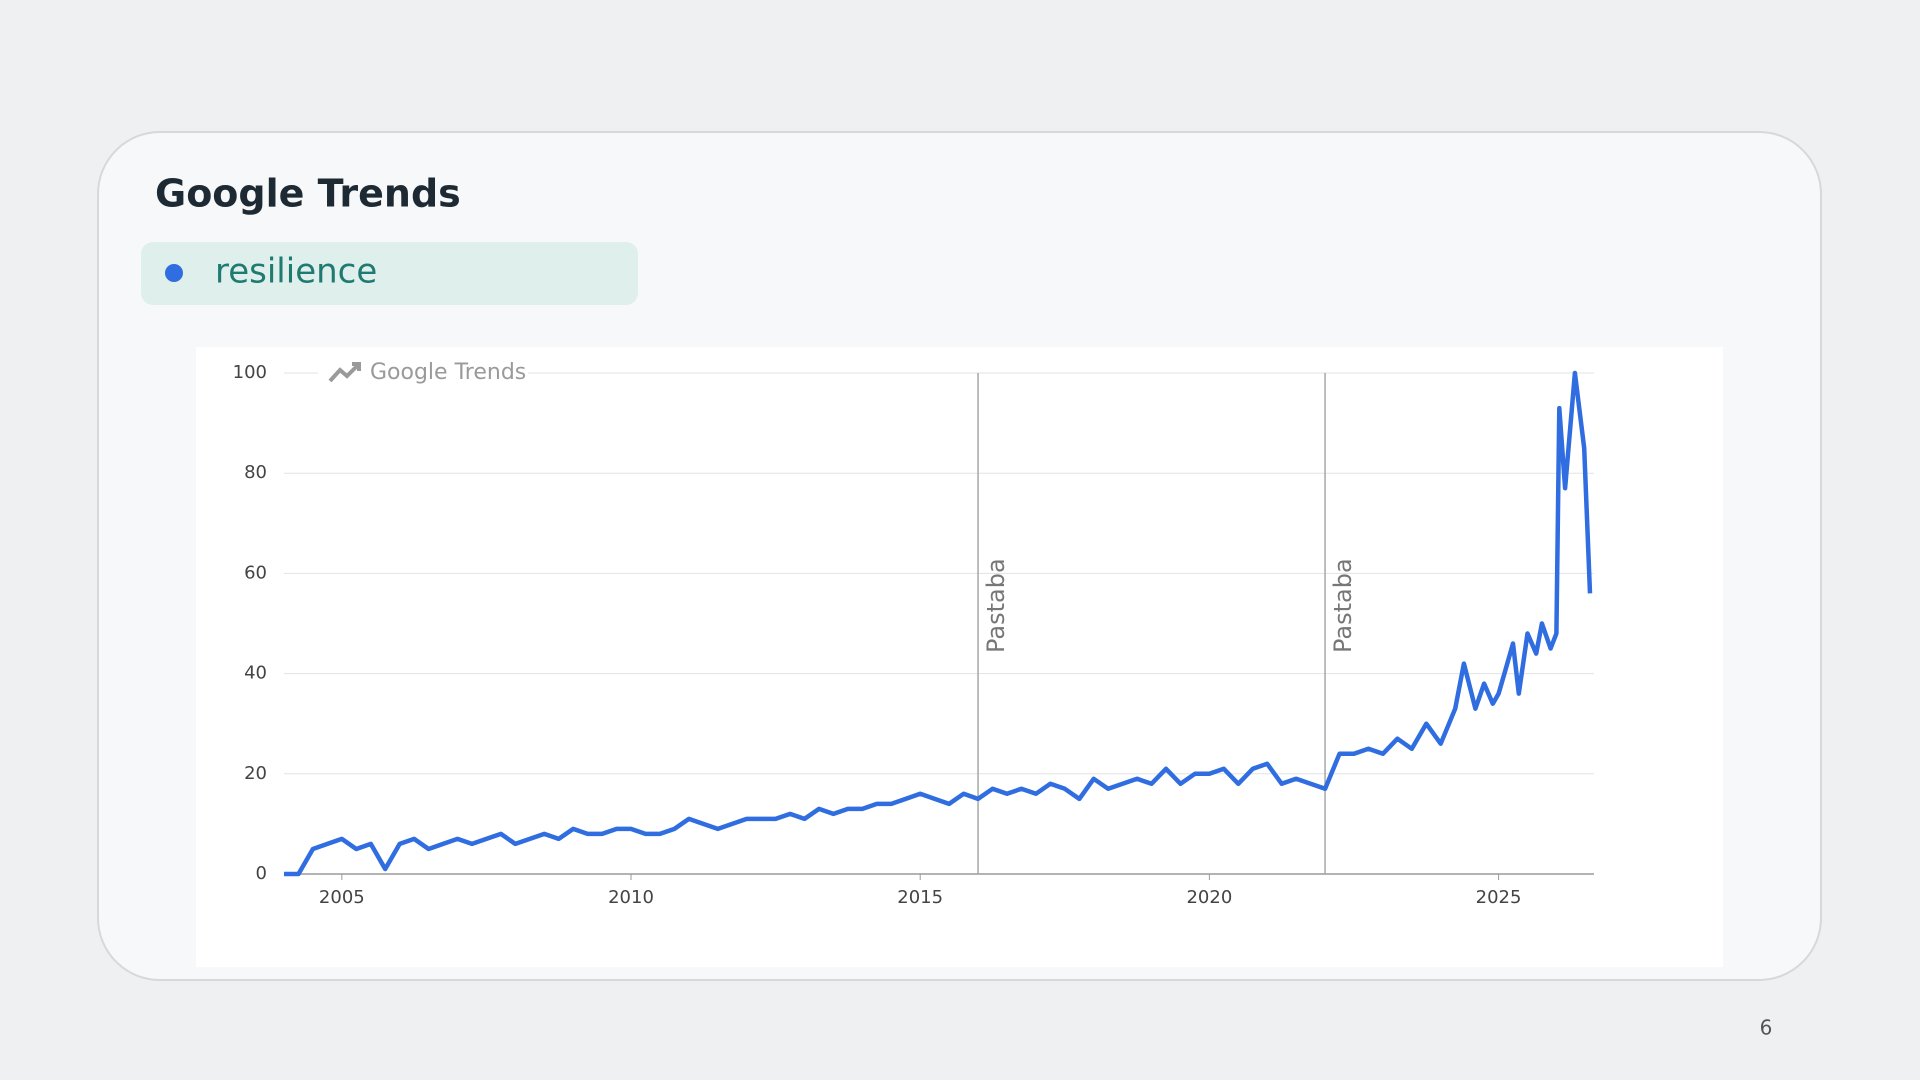  Describe the element at coordinates (255, 572) in the screenshot. I see `y-tick-label: 60` at that location.